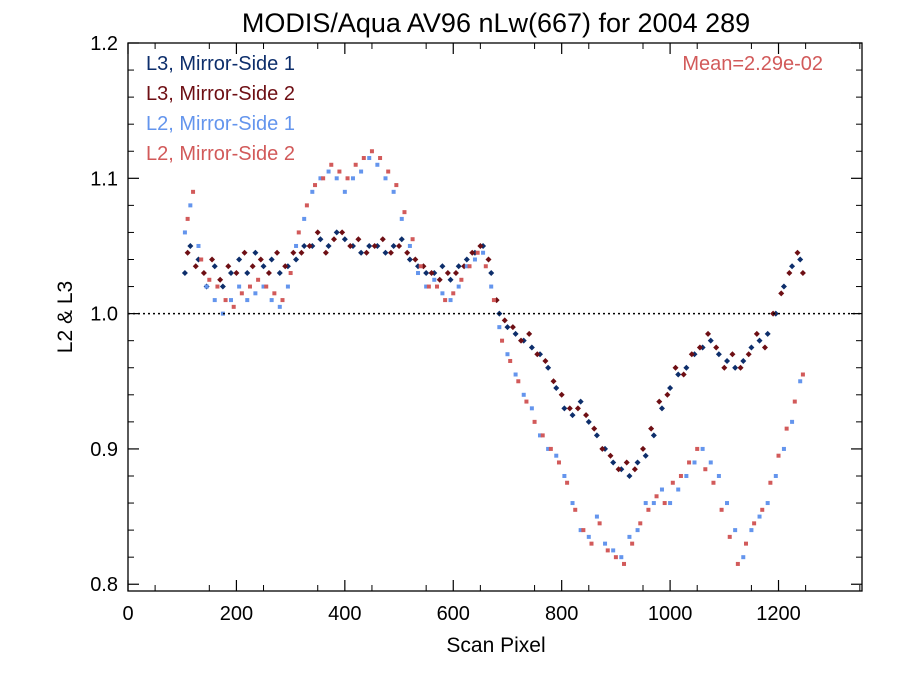 This screenshot has height=675, width=900. I want to click on y-tick-label: 0.9, so click(104, 450).